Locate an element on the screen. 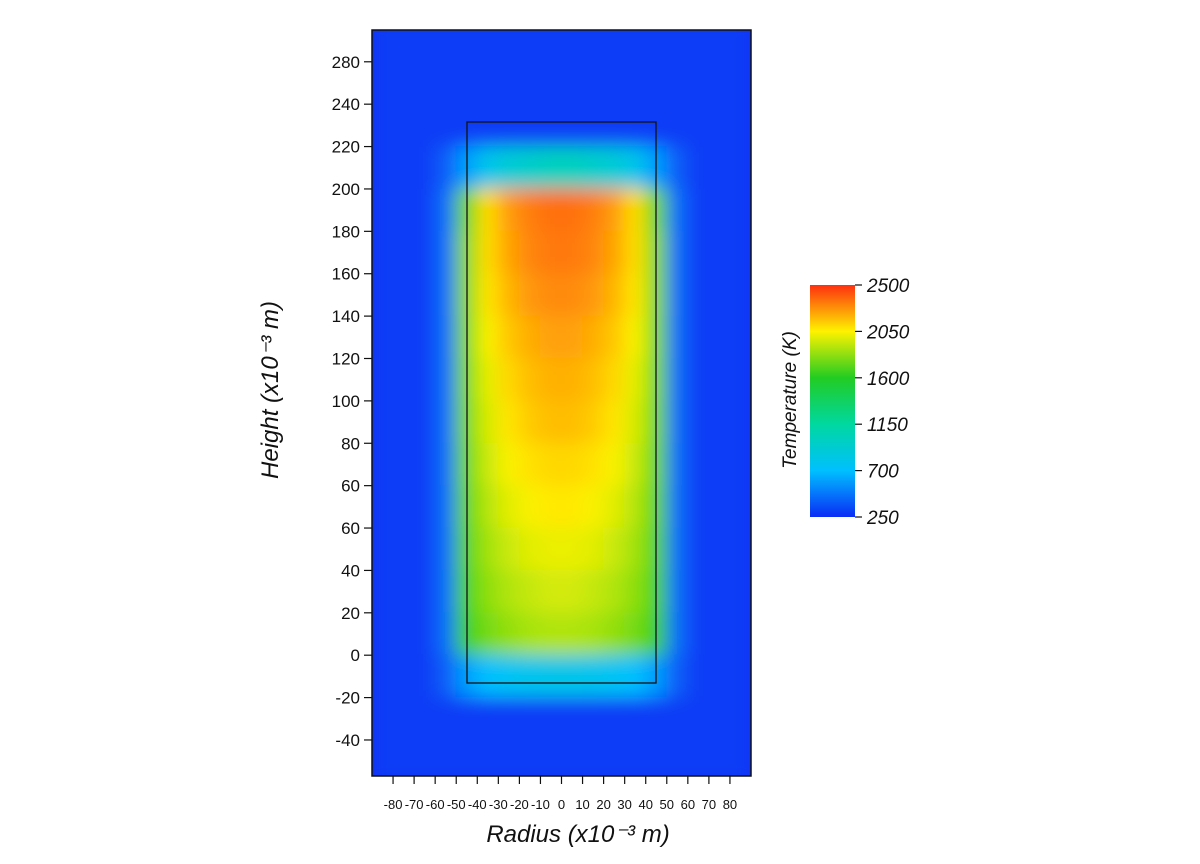 This screenshot has height=864, width=1200. y-tick-label: 100 is located at coordinates (346, 401).